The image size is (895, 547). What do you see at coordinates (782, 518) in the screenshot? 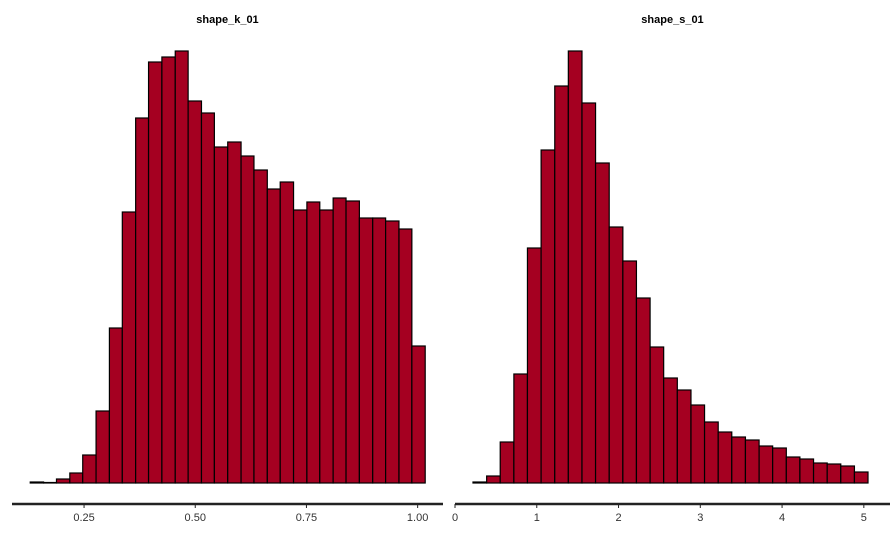
I see `x-tick-label: 4` at bounding box center [782, 518].